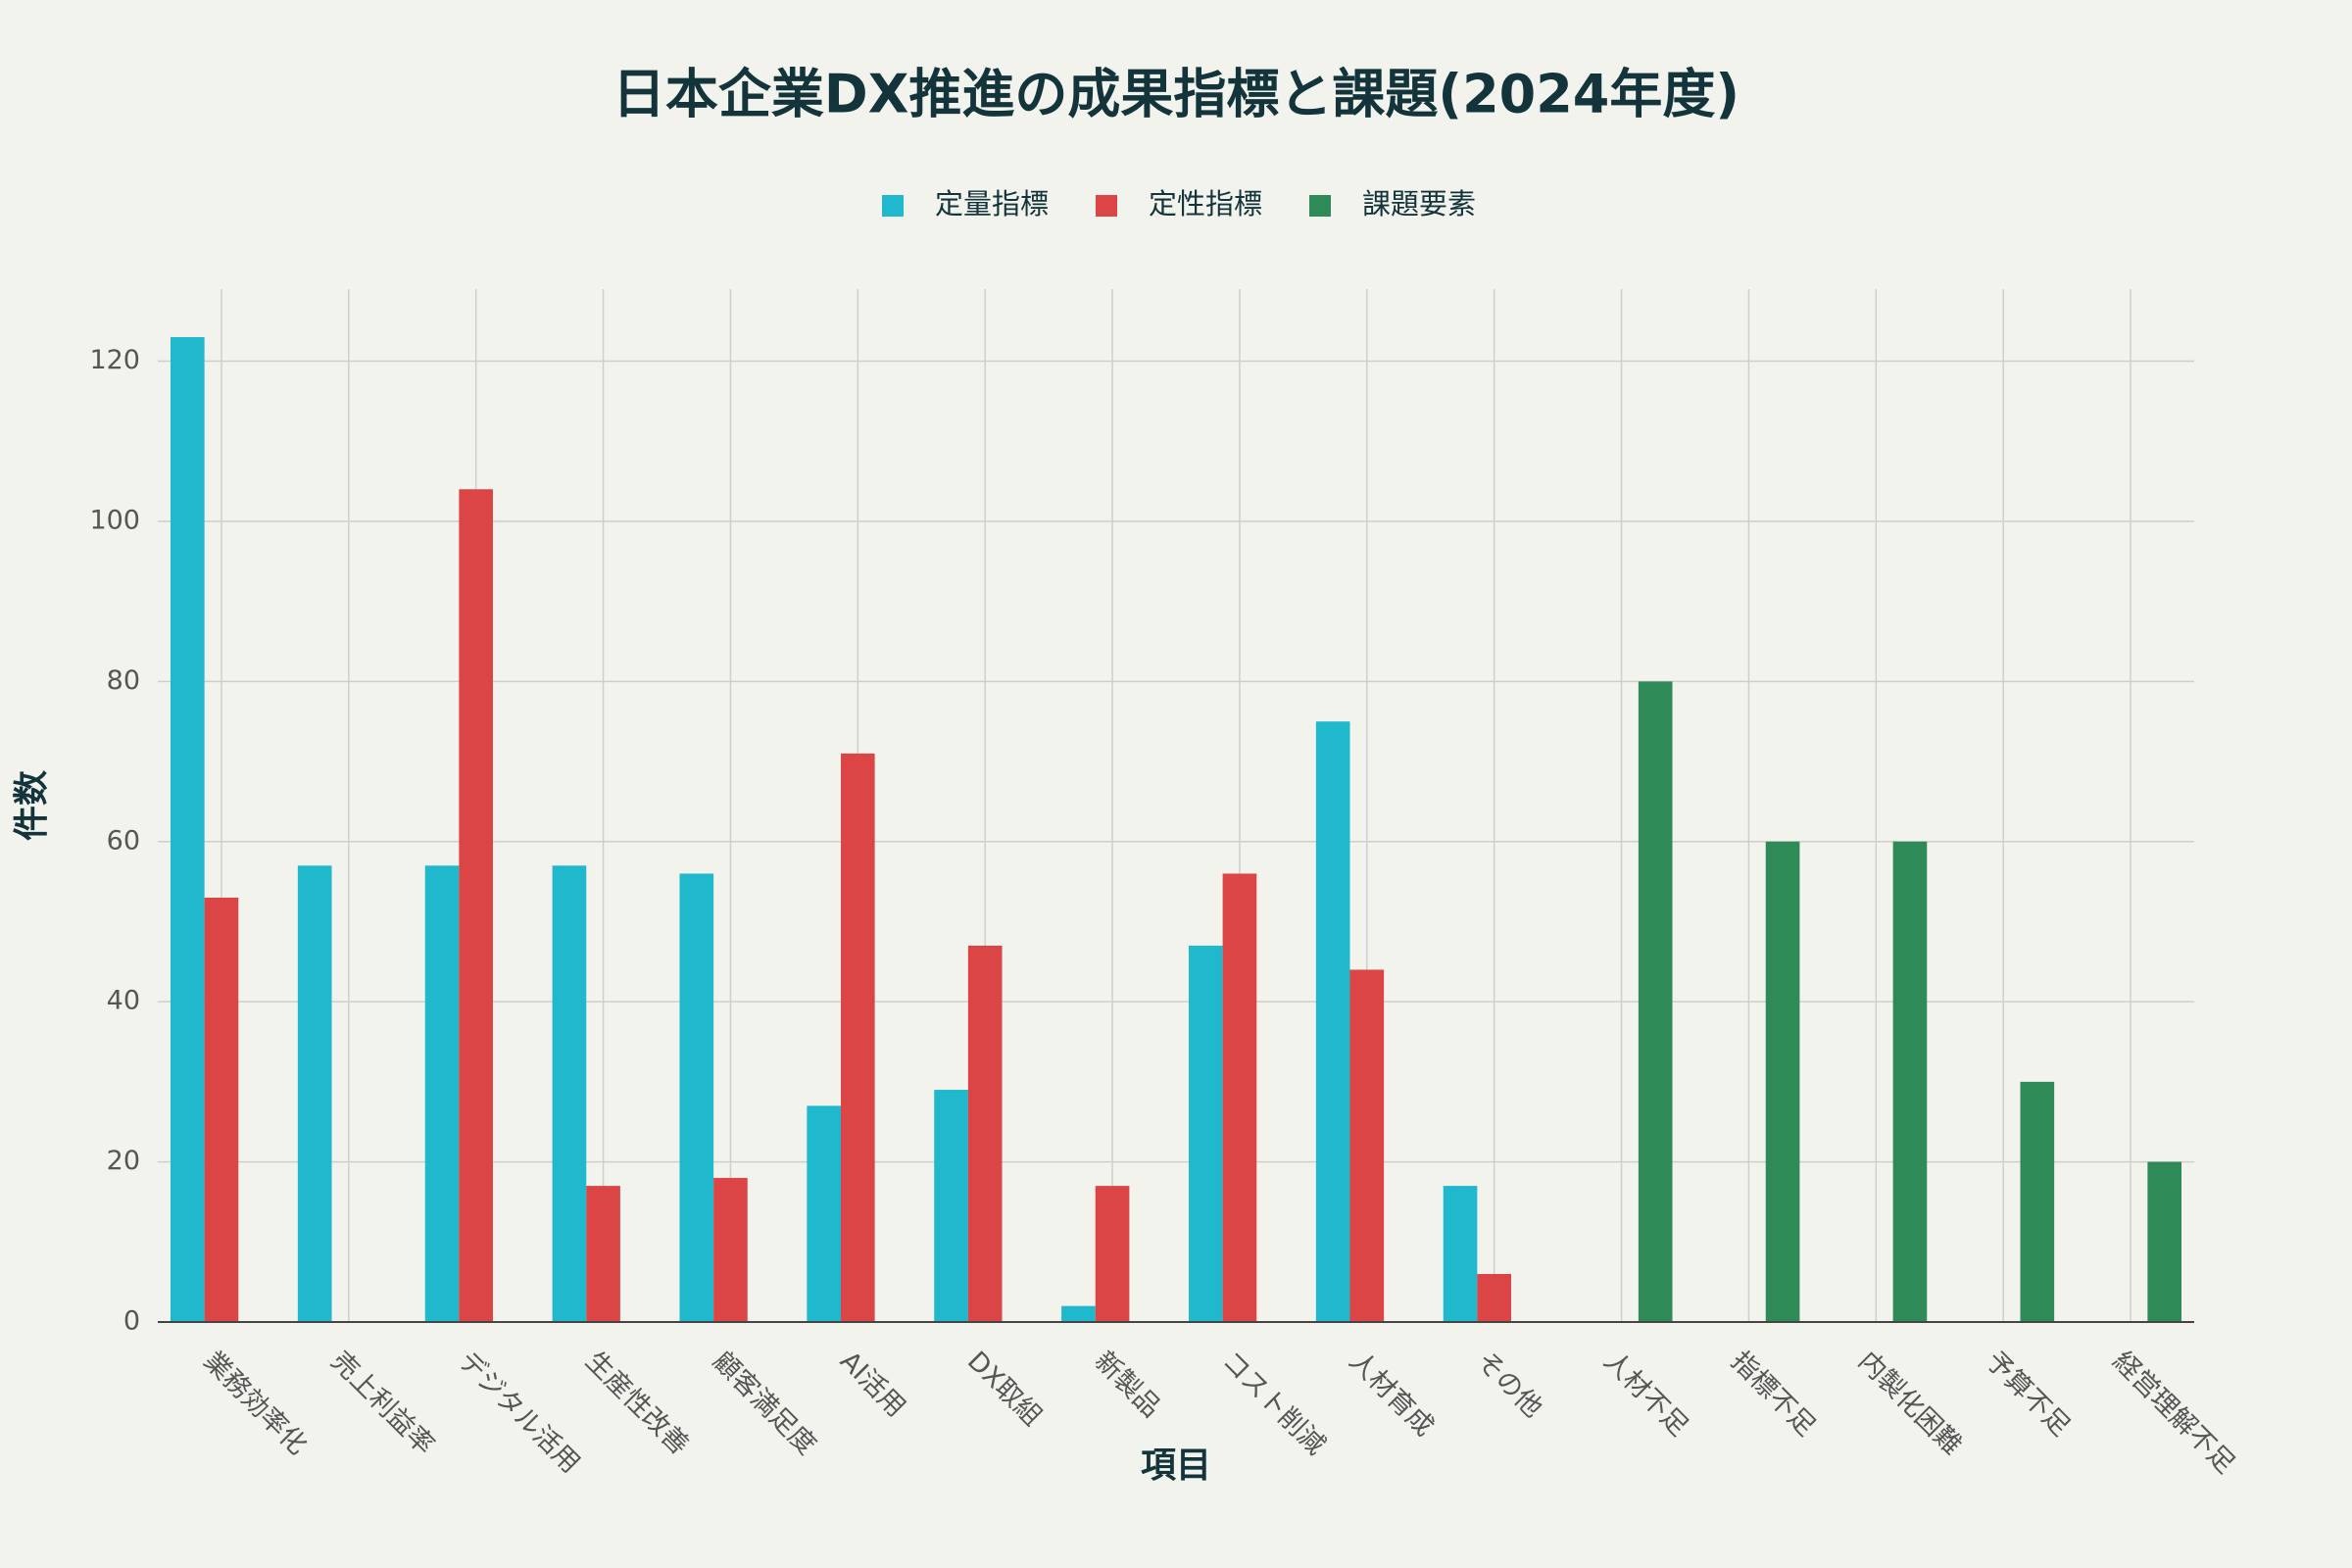 The height and width of the screenshot is (1568, 2352). What do you see at coordinates (32, 805) in the screenshot?
I see `y-axis-title: 件数` at bounding box center [32, 805].